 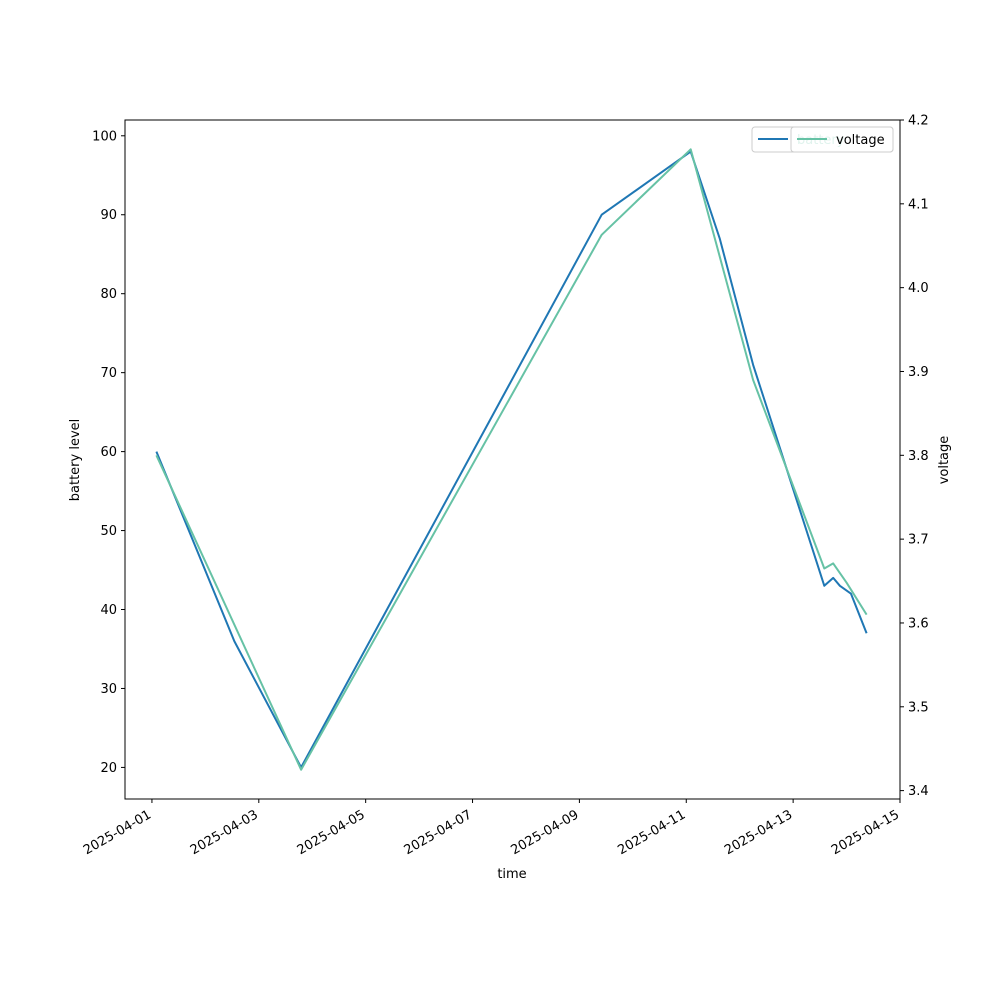 What do you see at coordinates (918, 456) in the screenshot?
I see `y-right-tick-label: 3.8` at bounding box center [918, 456].